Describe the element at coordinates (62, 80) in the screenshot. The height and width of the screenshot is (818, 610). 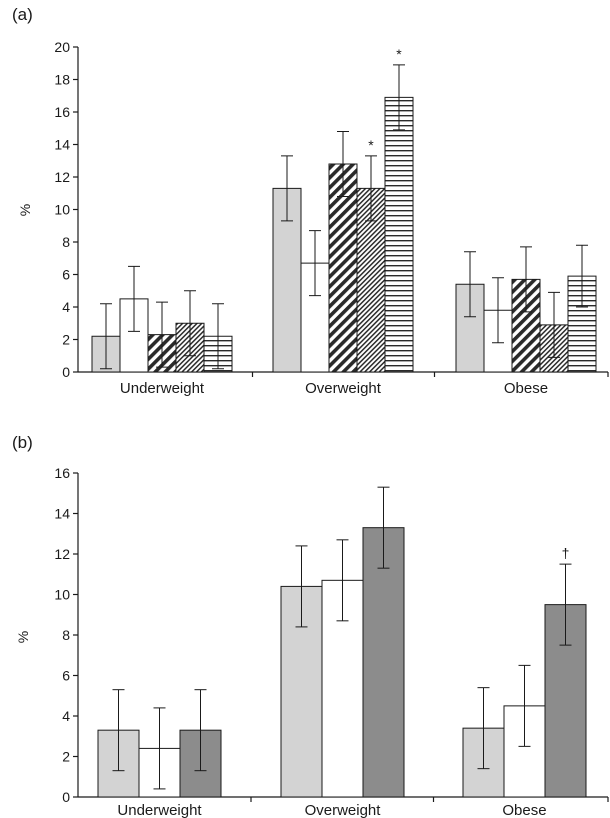
I see `y-tick-label: 18` at that location.